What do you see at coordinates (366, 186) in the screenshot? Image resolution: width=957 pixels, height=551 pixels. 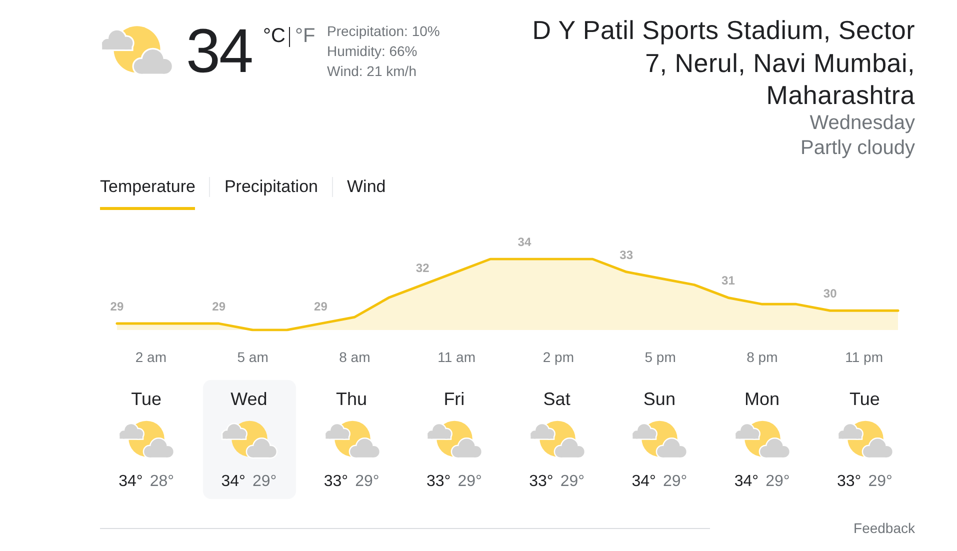 I see `text: Wind` at bounding box center [366, 186].